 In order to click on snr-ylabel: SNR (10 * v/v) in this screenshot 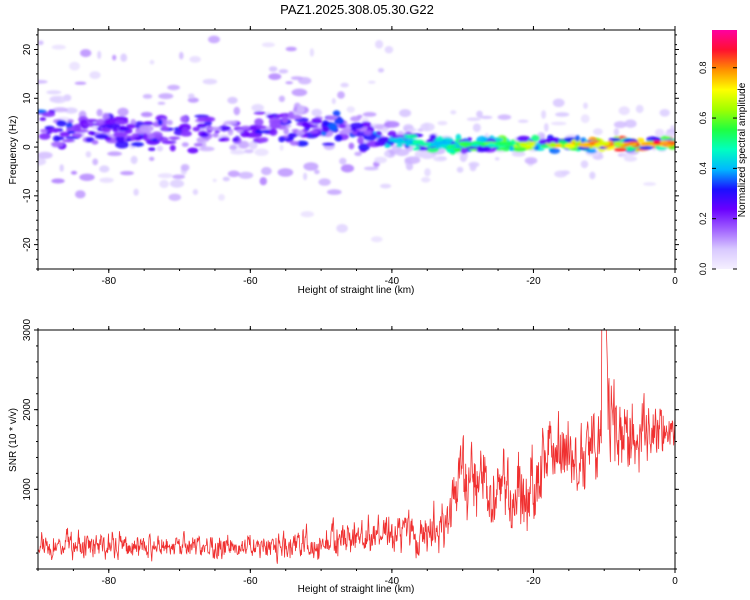, I will do `click(13, 440)`.